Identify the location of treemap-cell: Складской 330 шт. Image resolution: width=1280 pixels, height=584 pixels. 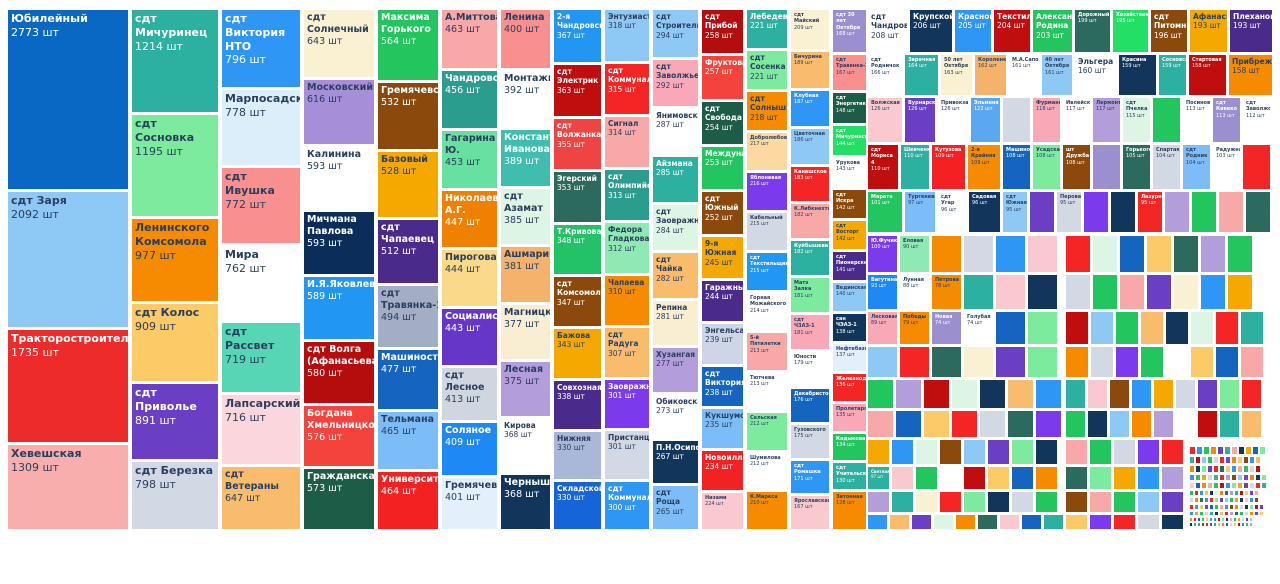
(577, 505).